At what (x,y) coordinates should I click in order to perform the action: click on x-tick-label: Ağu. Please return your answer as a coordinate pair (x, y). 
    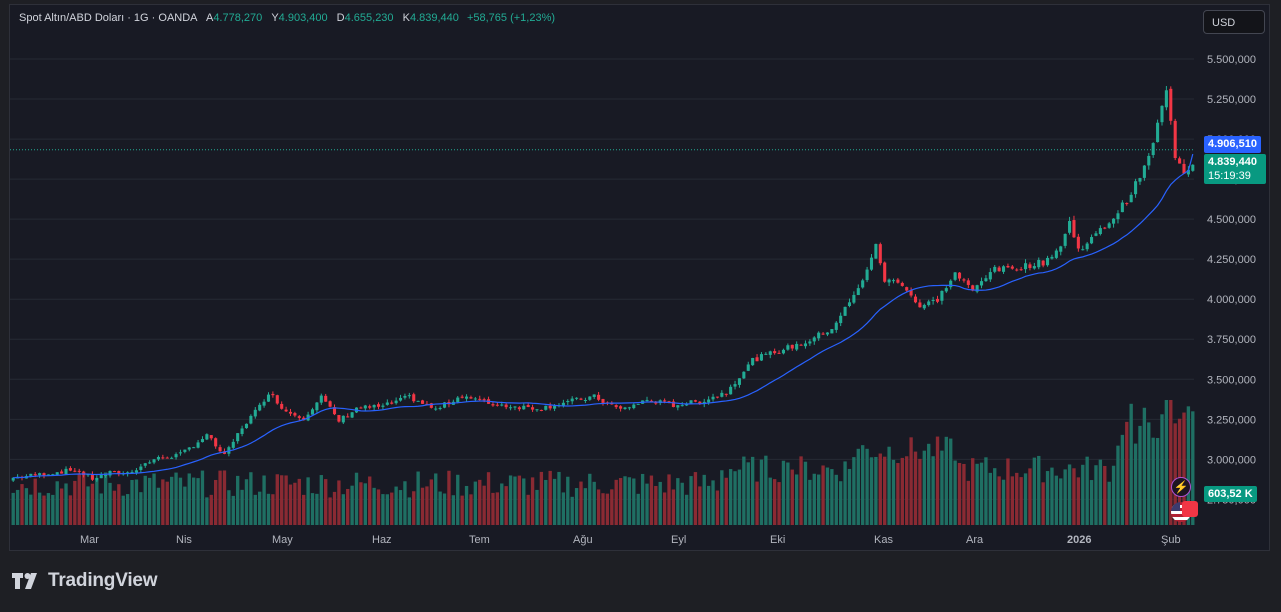
    Looking at the image, I should click on (583, 540).